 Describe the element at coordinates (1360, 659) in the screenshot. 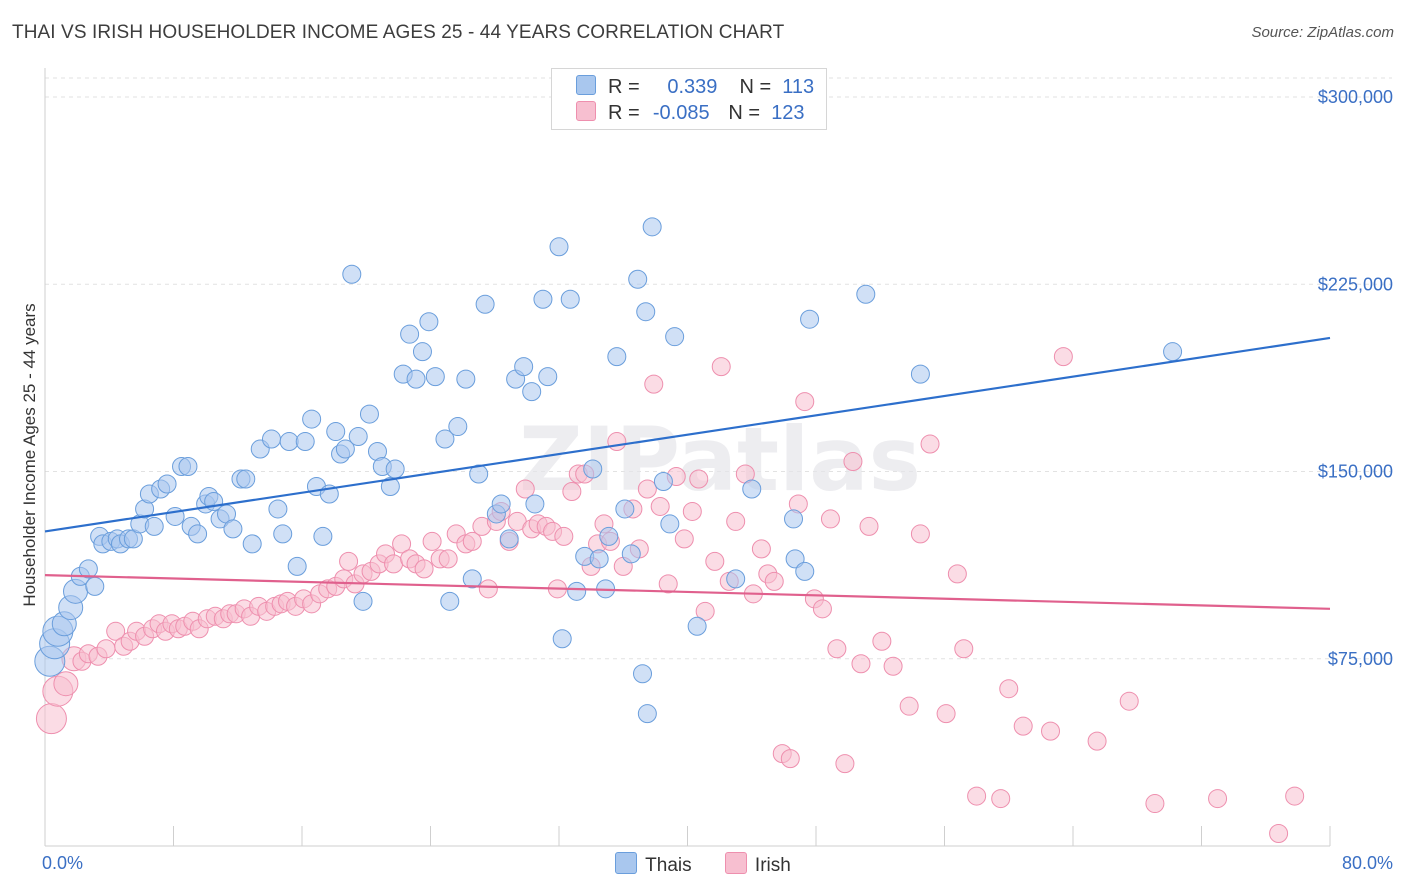

I see `y-tick-label: $75,000` at that location.